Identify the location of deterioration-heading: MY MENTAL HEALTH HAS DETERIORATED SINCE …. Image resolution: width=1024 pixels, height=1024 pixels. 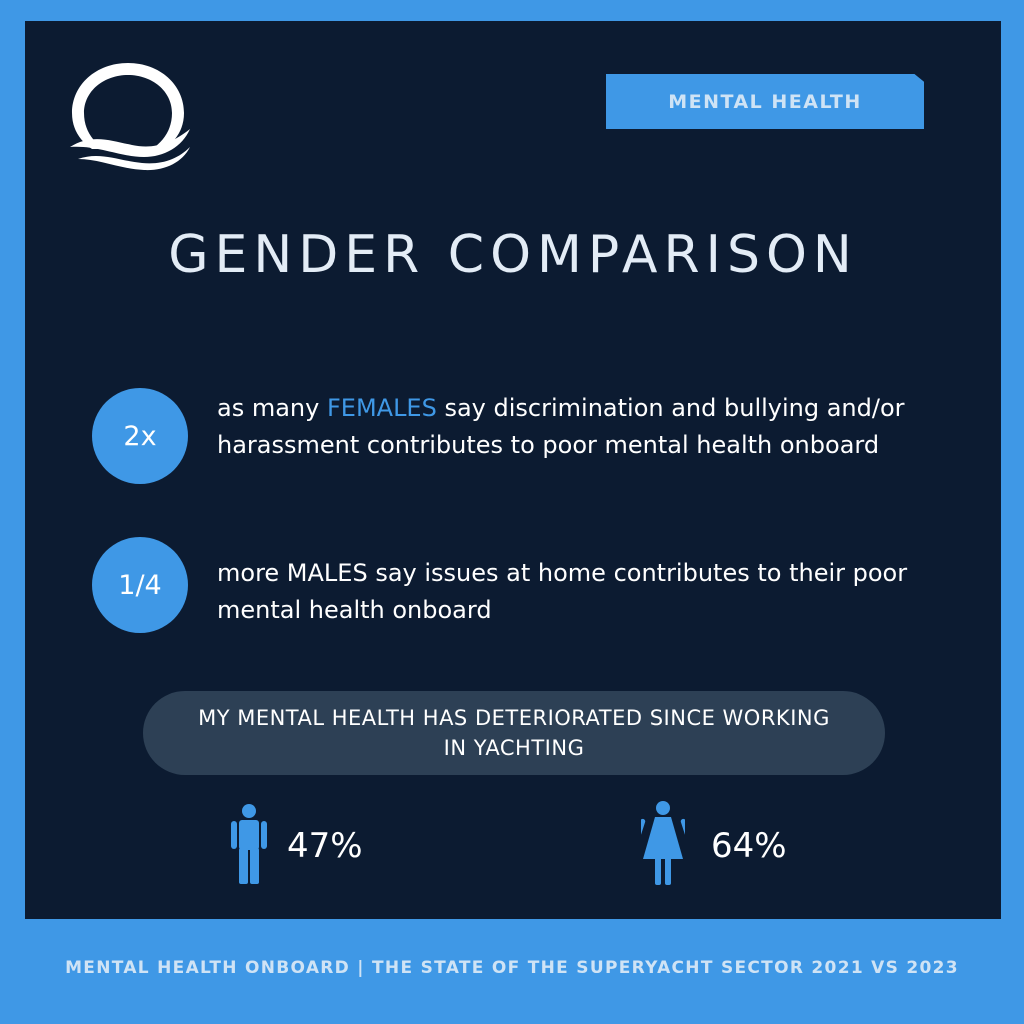
(514, 733).